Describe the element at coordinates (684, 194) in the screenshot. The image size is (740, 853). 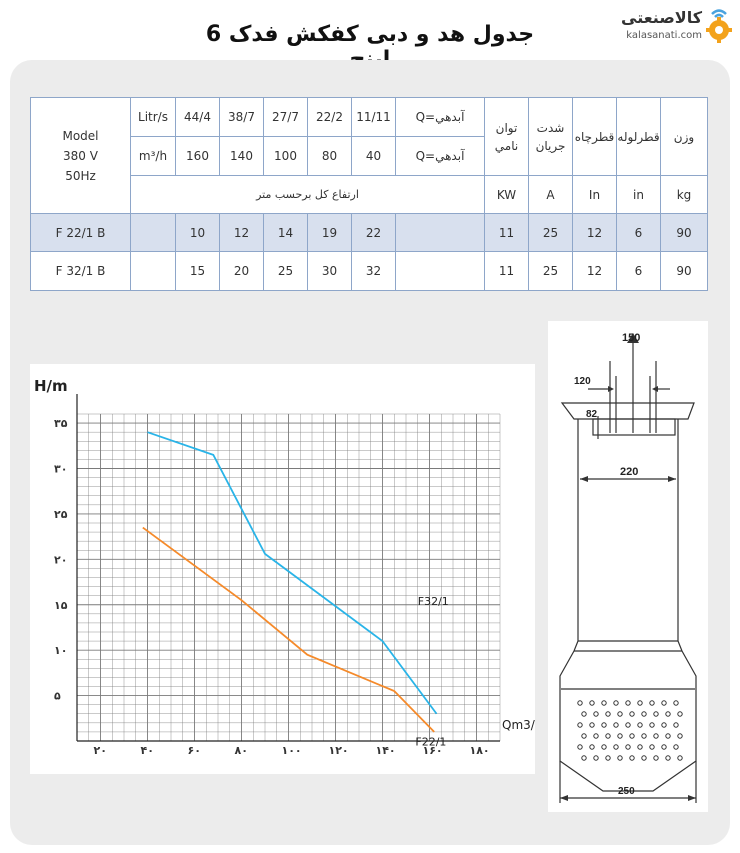
I see `spec-unit: kg` at that location.